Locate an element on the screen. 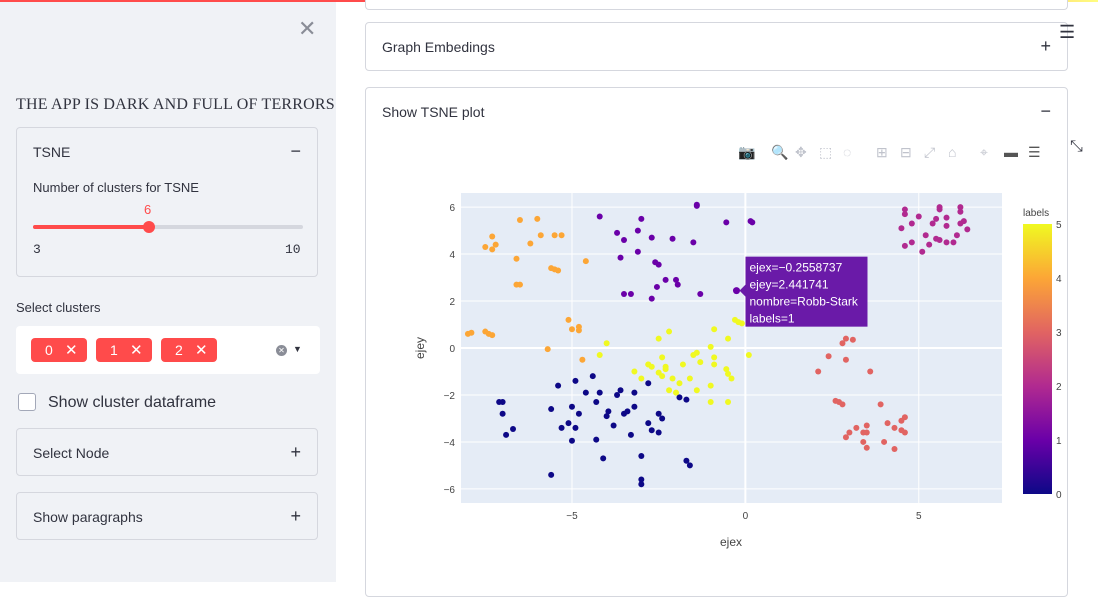 The width and height of the screenshot is (1098, 597). show-paragraphs-expander: Show paragraphs + is located at coordinates (167, 516).